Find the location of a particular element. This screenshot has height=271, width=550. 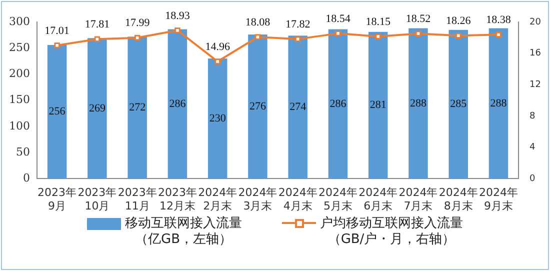

data-label: 18.38 is located at coordinates (499, 20).